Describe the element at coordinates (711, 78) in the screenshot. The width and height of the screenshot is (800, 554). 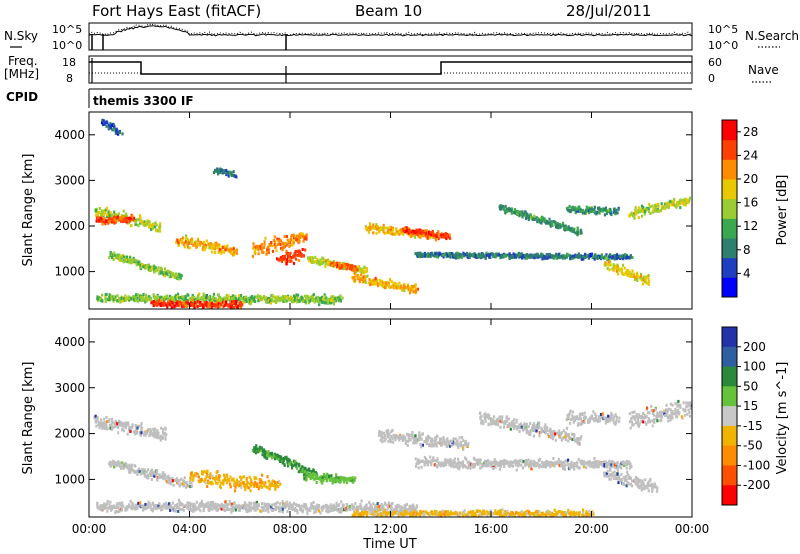
I see `freq-right-tick-low: 0` at that location.